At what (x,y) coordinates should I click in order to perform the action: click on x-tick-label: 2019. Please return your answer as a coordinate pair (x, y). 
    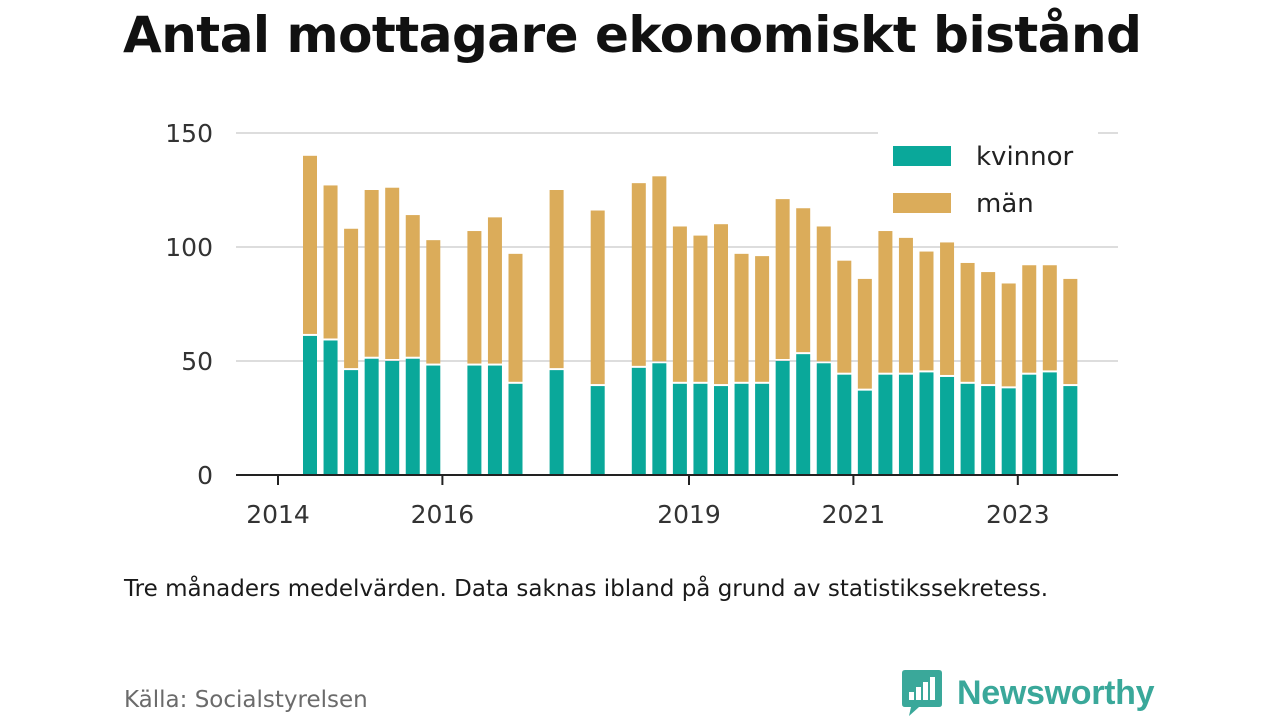
    Looking at the image, I should click on (689, 514).